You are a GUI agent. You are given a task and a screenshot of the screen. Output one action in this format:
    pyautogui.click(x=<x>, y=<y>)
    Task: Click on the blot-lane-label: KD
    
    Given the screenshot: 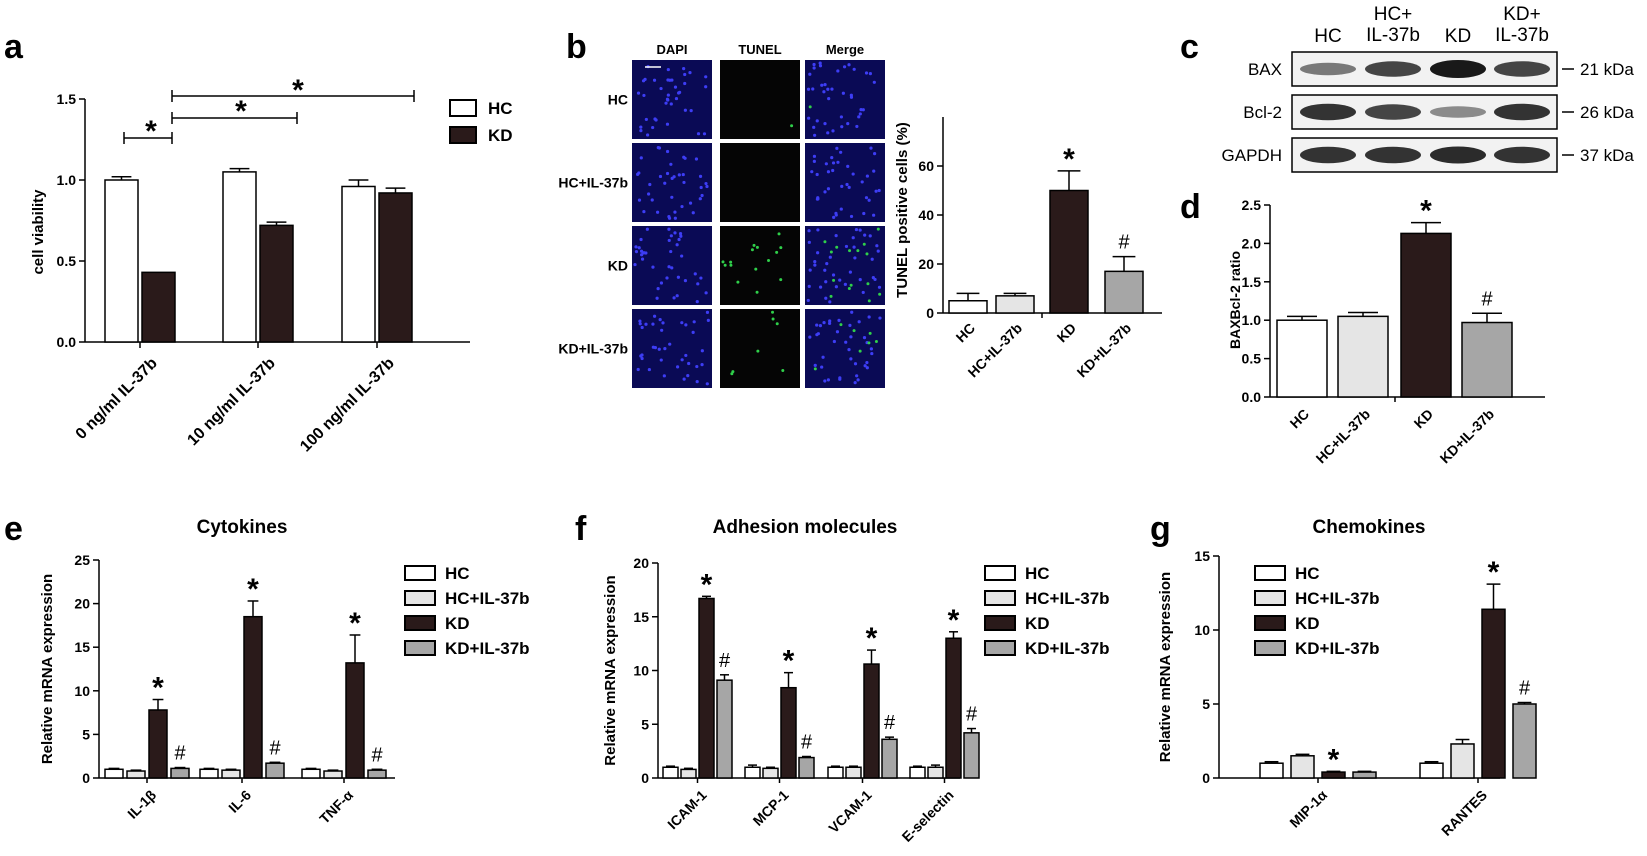 What is the action you would take?
    pyautogui.click(x=1458, y=36)
    